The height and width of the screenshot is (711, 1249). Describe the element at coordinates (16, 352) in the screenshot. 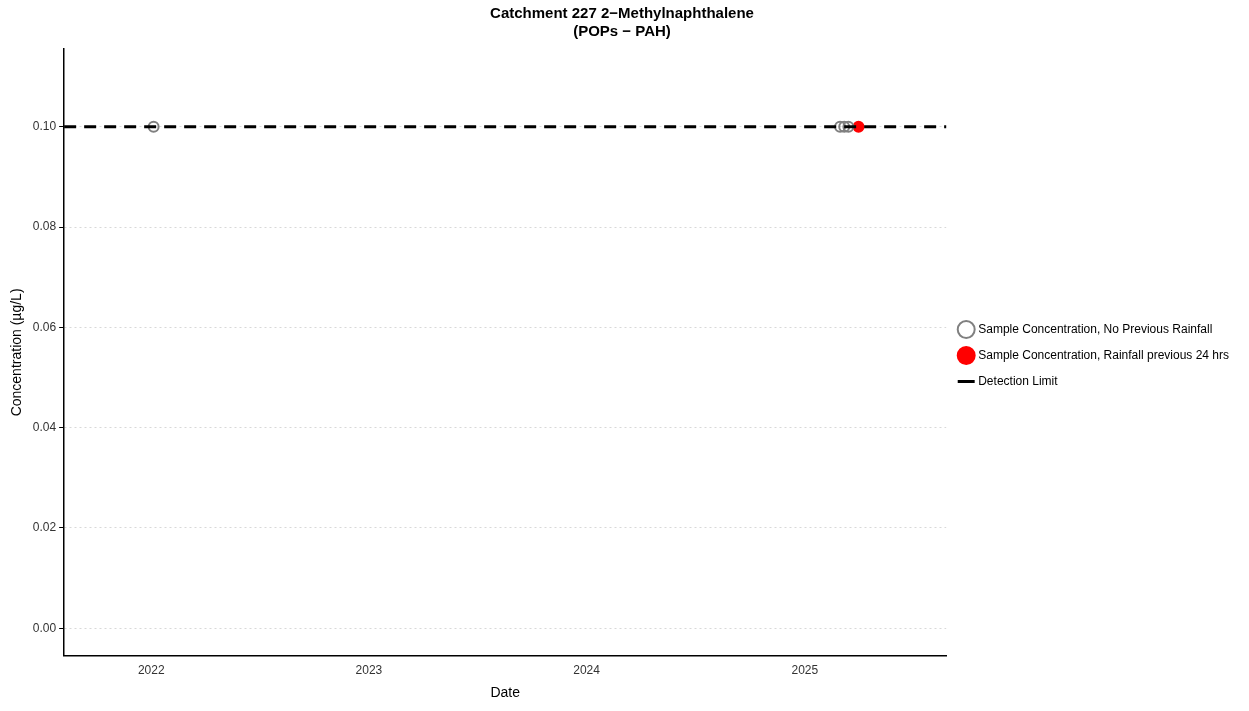

I see `y-axis-title: Concentration (µg/L)` at that location.